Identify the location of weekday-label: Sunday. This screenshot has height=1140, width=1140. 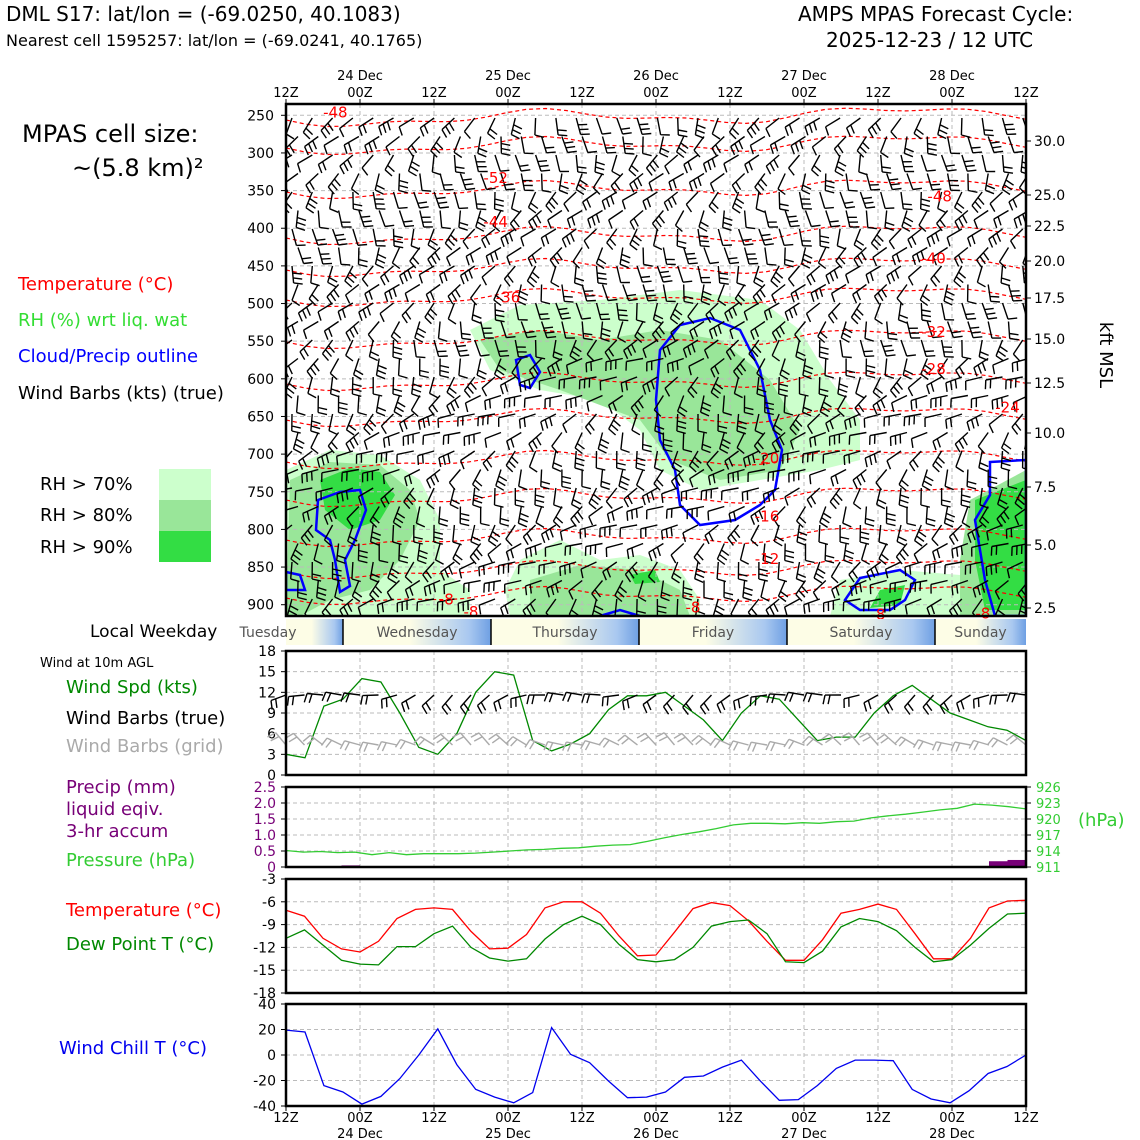
(980, 633).